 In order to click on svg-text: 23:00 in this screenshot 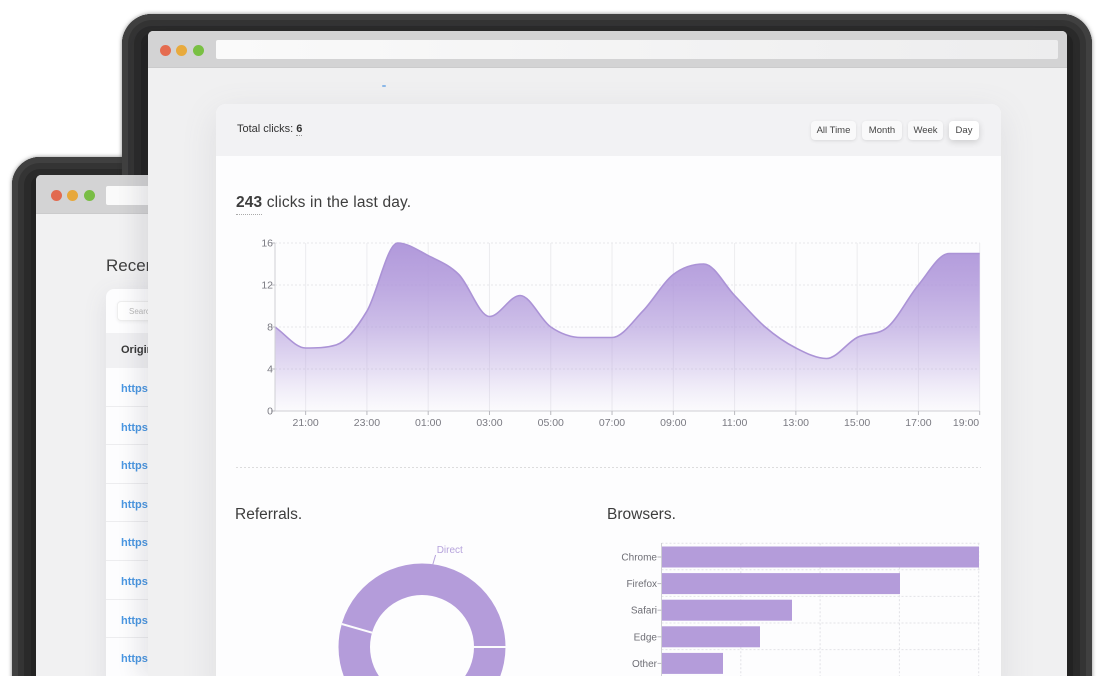, I will do `click(367, 423)`.